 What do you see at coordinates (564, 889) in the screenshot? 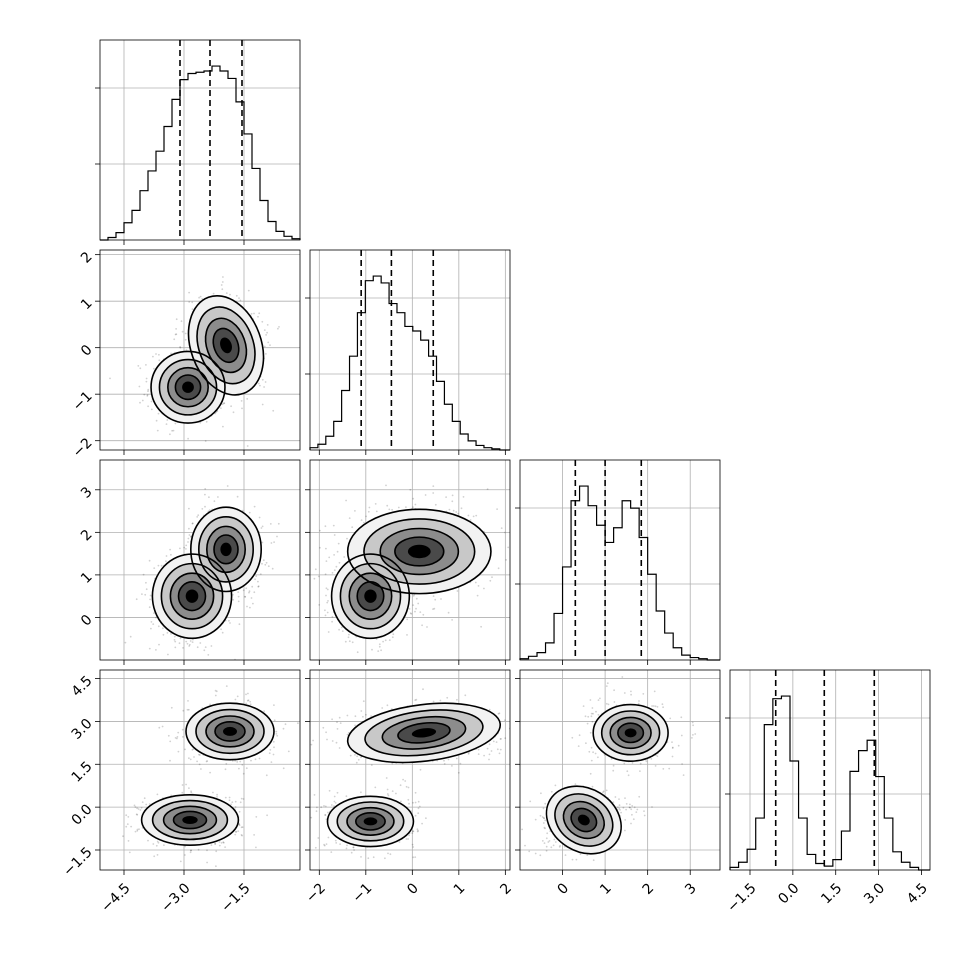
I see `xtick-label-2-0: 0` at bounding box center [564, 889].